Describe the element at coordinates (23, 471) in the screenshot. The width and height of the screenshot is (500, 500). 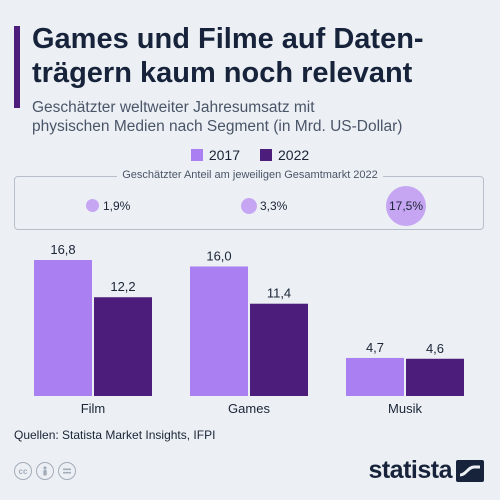
I see `cc-icon: cc` at that location.